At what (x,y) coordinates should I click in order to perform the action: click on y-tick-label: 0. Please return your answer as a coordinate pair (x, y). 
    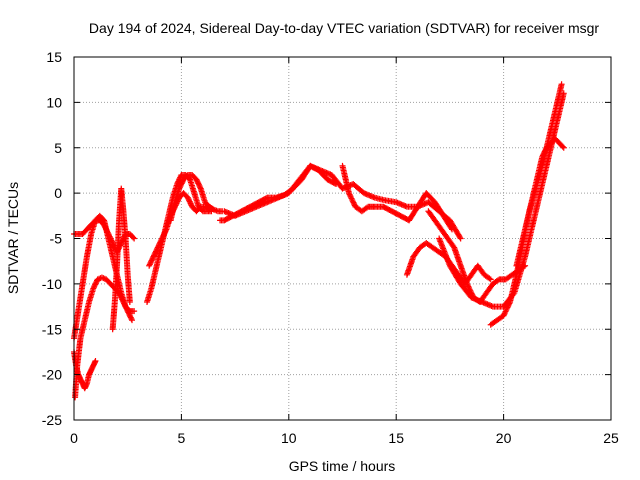
    Looking at the image, I should click on (58, 193).